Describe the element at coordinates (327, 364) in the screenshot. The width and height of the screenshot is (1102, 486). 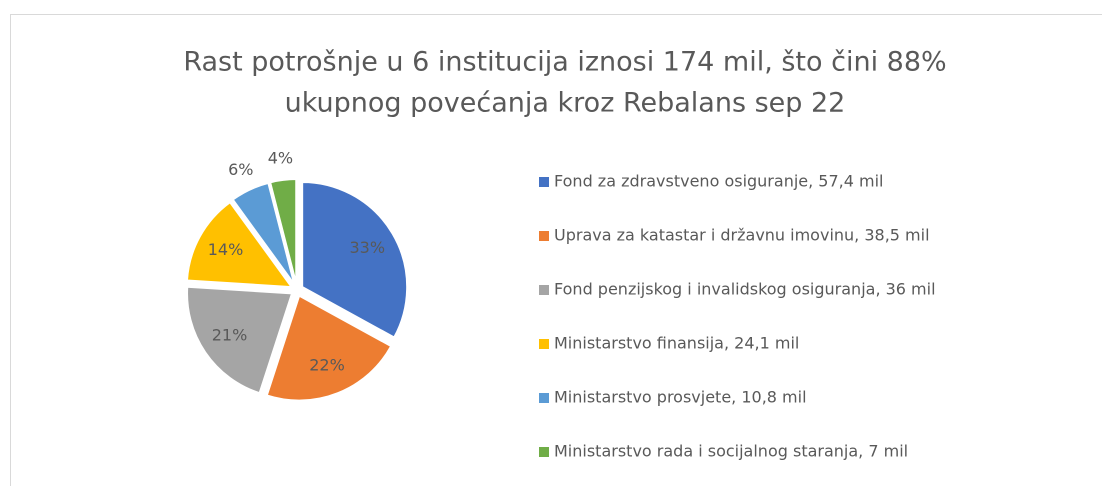
I see `data-label: 22%` at that location.